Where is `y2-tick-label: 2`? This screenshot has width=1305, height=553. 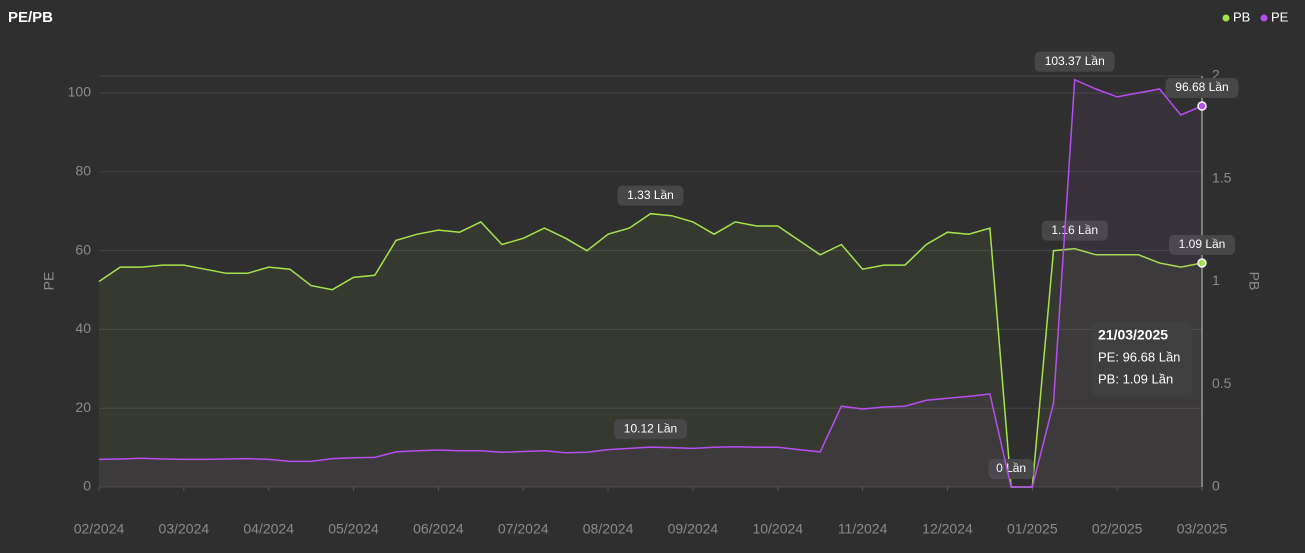 y2-tick-label: 2 is located at coordinates (1216, 75).